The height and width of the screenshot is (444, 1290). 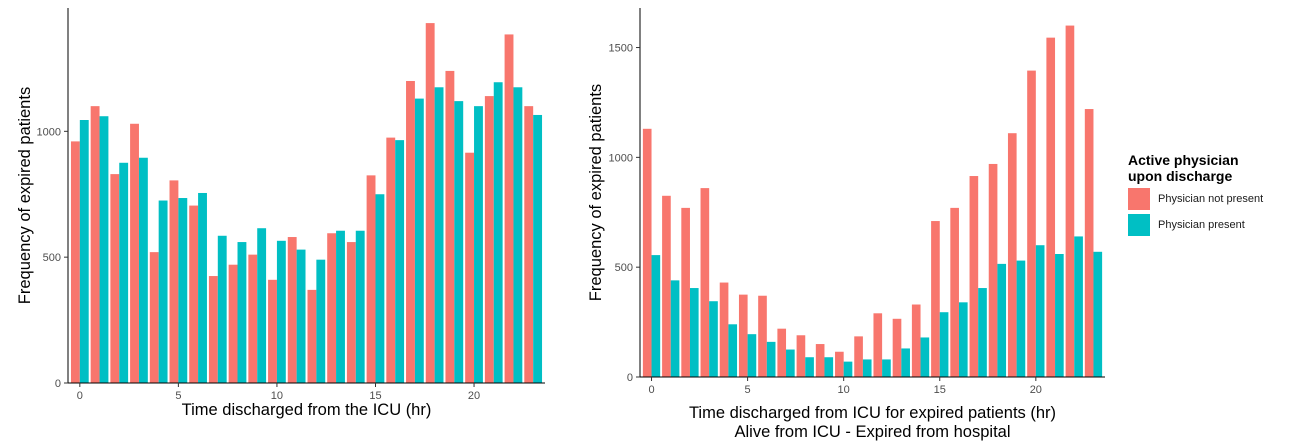 What do you see at coordinates (1203, 168) in the screenshot?
I see `legend-title: Active physician upon discharge` at bounding box center [1203, 168].